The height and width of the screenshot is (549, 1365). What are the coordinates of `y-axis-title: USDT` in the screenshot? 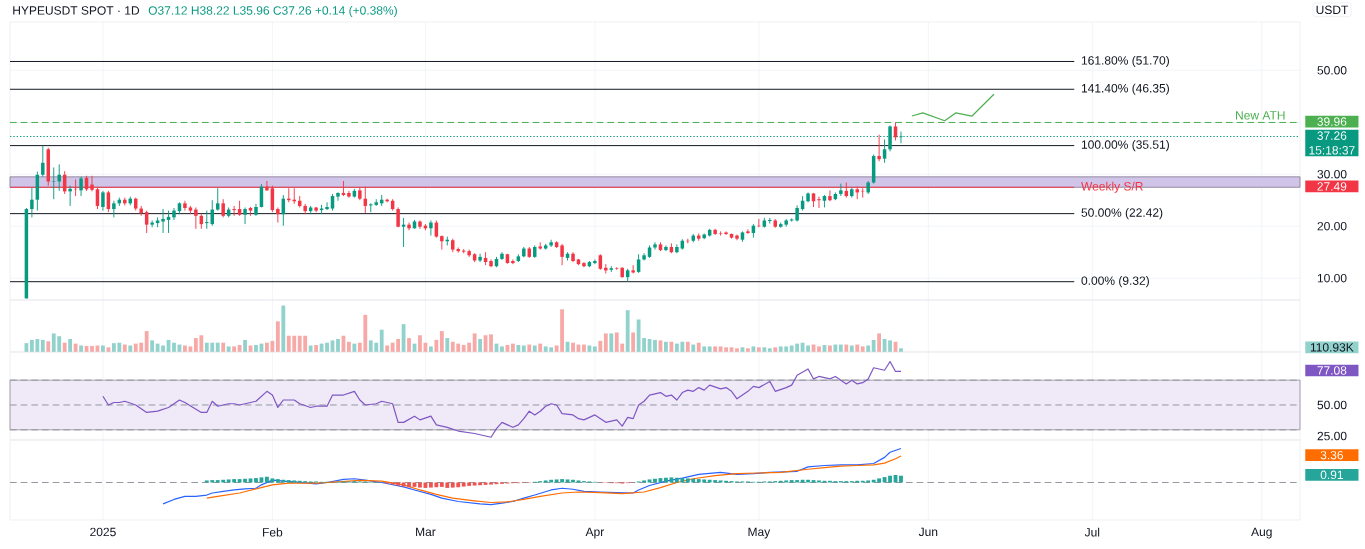 It's located at (1332, 10).